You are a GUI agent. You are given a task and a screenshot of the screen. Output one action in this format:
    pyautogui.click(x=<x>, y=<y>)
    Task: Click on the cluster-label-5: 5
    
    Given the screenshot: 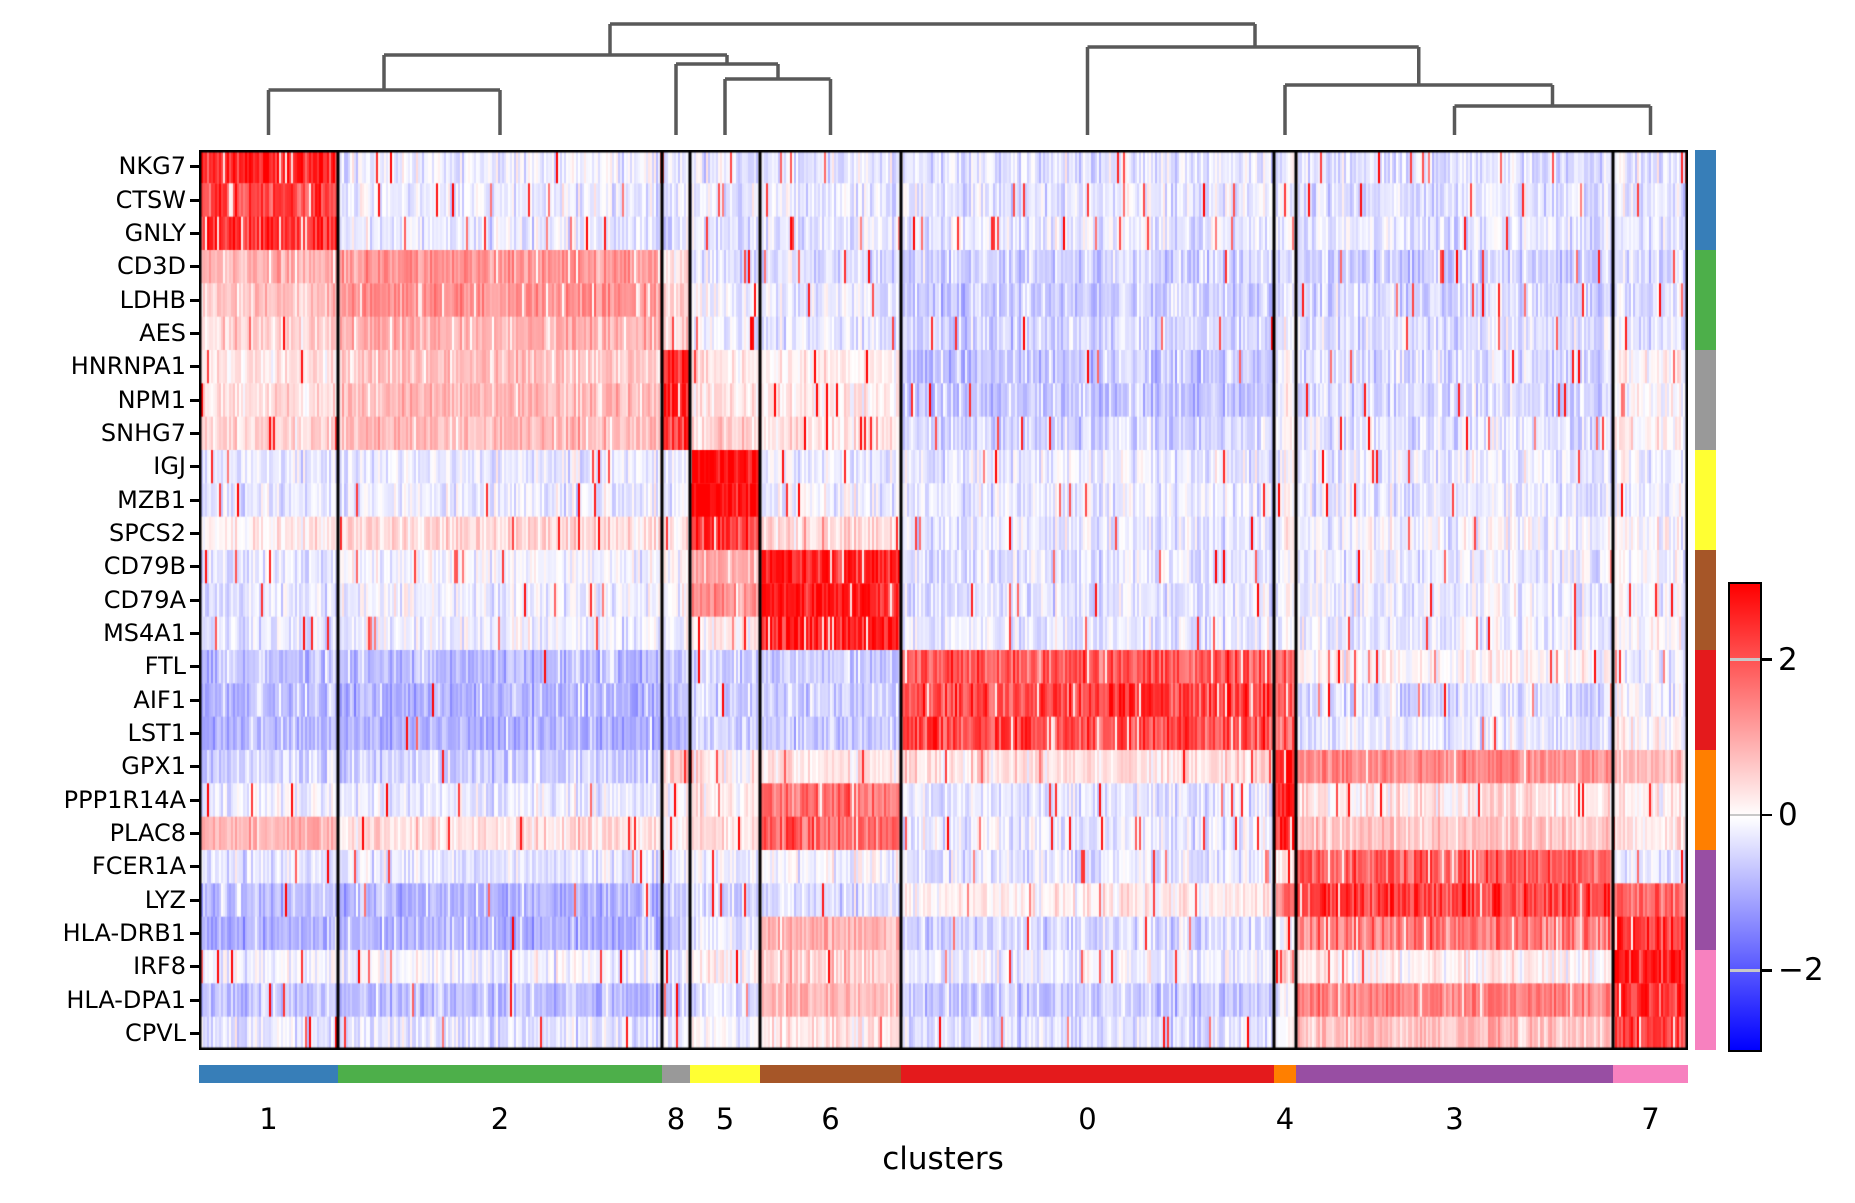 What is the action you would take?
    pyautogui.click(x=725, y=1119)
    